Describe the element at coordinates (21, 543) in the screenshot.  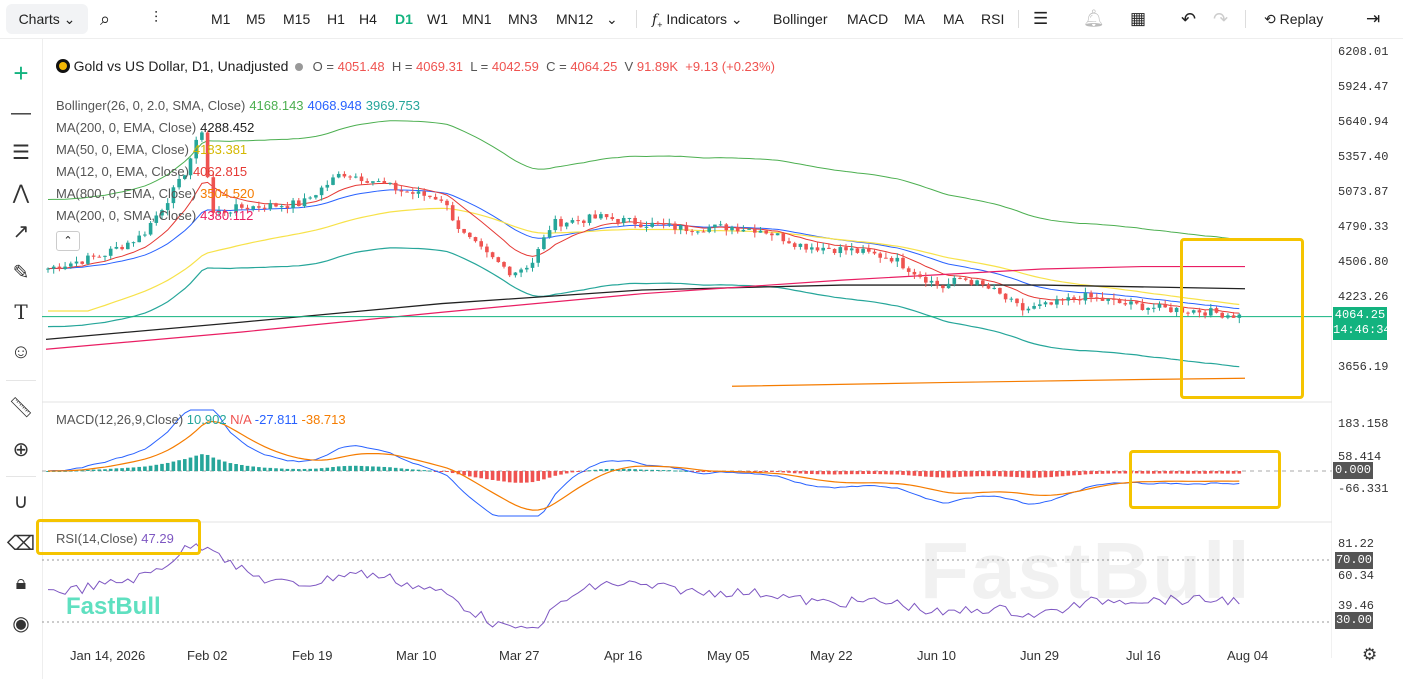
I see `eraser-icon: ⌫` at that location.